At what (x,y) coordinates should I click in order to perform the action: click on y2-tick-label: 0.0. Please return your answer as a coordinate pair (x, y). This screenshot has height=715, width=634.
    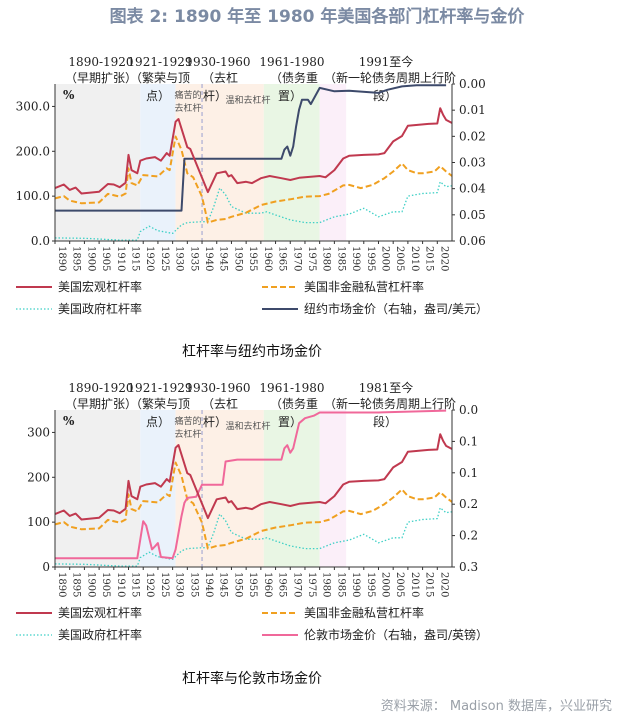
    Looking at the image, I should click on (468, 410).